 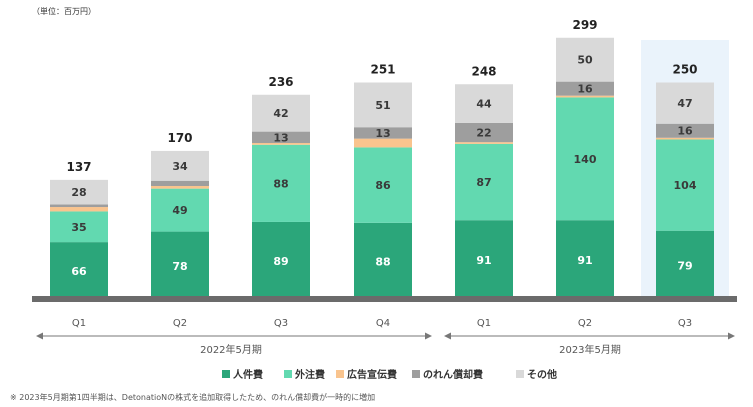 What do you see at coordinates (453, 374) in the screenshot?
I see `legend-label: のれん償却費` at bounding box center [453, 374].